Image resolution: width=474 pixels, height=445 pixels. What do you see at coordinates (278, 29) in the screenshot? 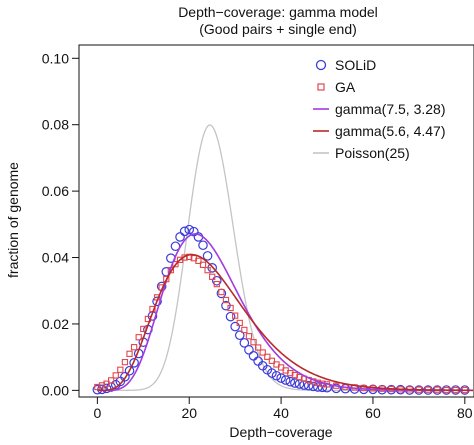
I see `chart-subtitle: (Good pairs + single end)` at bounding box center [278, 29].